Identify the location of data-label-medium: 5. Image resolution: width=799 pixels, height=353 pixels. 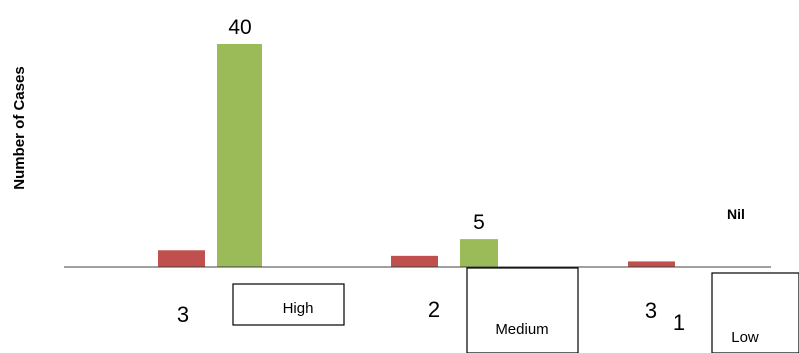
(479, 222).